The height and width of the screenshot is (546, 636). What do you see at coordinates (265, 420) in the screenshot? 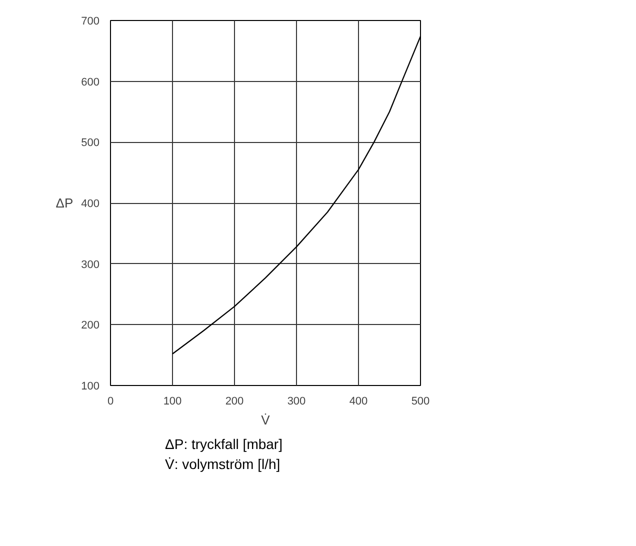
I see `x-axis-title: V̇` at bounding box center [265, 420].